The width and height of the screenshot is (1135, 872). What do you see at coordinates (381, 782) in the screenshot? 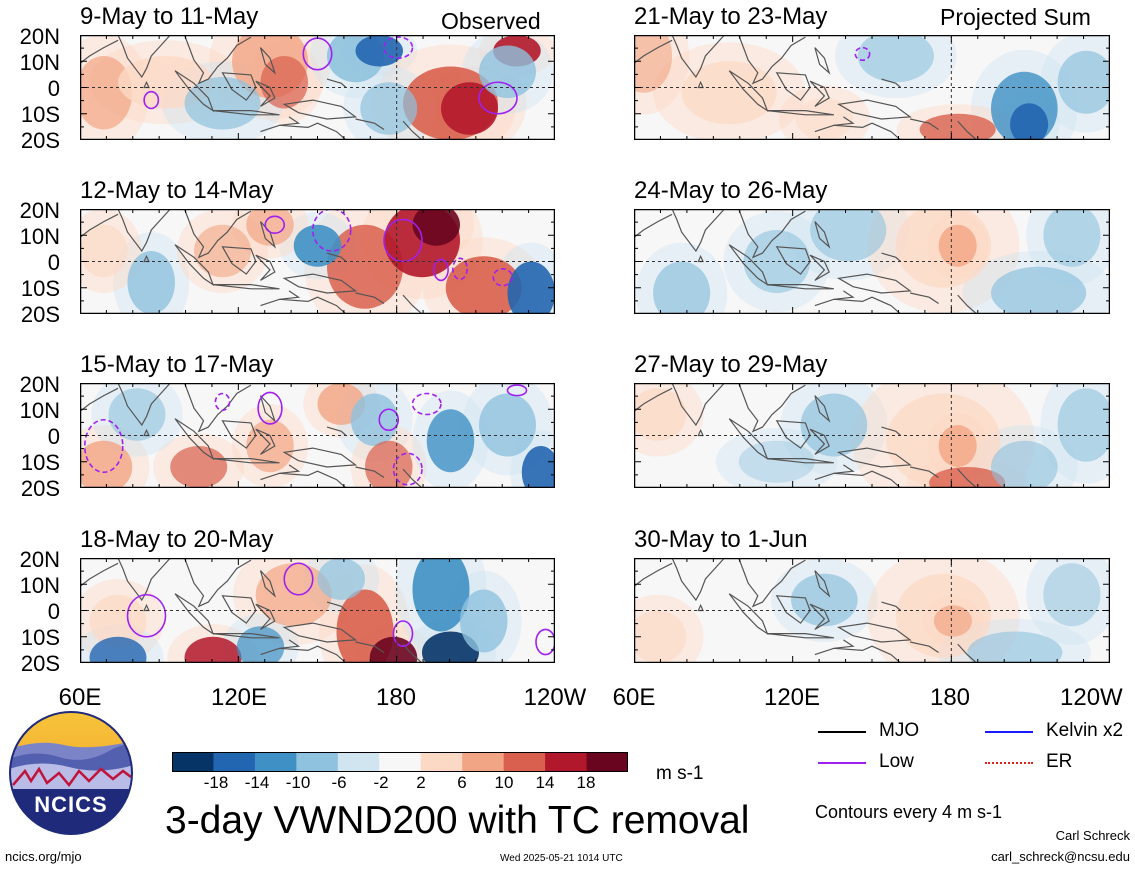
I see `colorbar-tick-label: -2` at bounding box center [381, 782].